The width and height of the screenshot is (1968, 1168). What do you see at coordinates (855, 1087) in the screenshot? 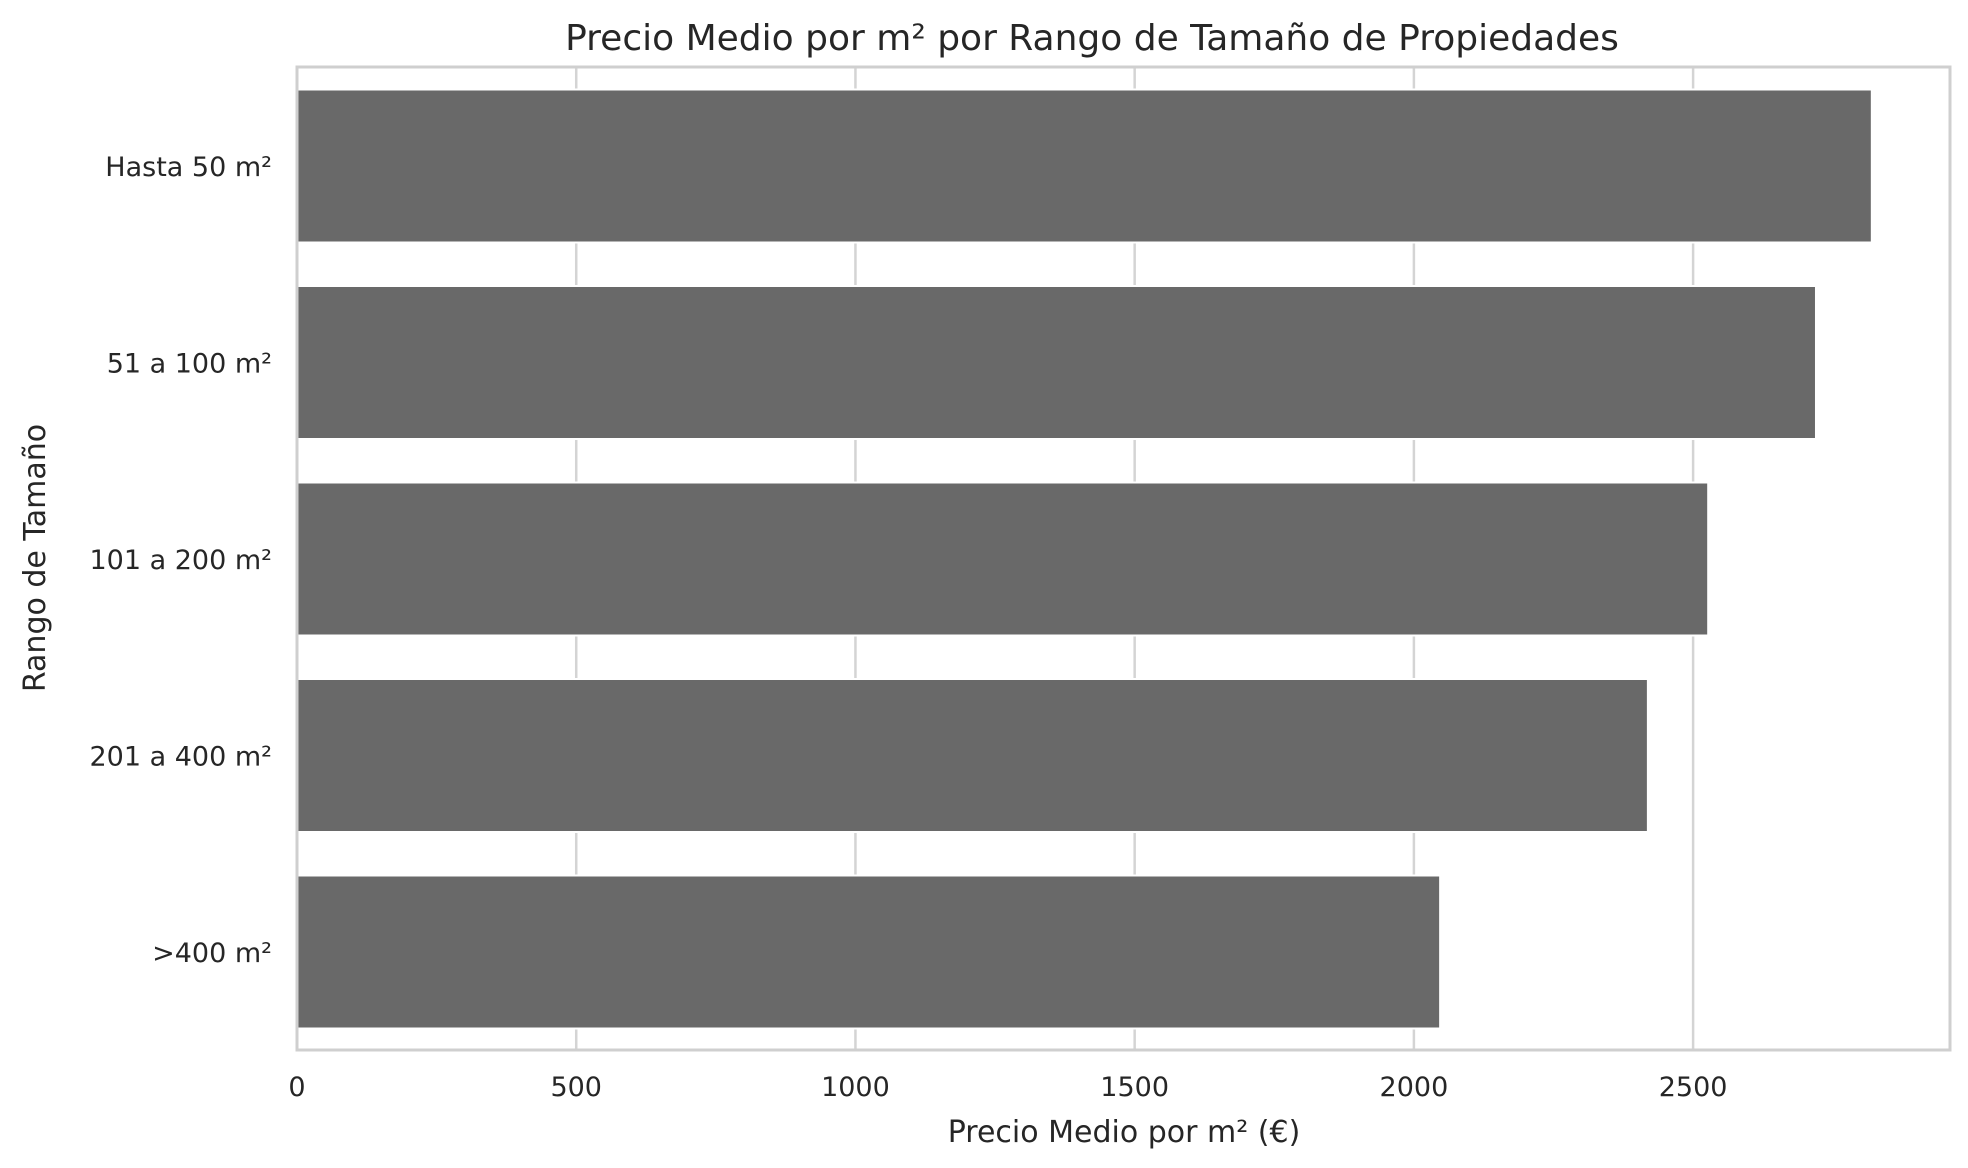
I see `x-tick-label: 1000` at bounding box center [855, 1087].